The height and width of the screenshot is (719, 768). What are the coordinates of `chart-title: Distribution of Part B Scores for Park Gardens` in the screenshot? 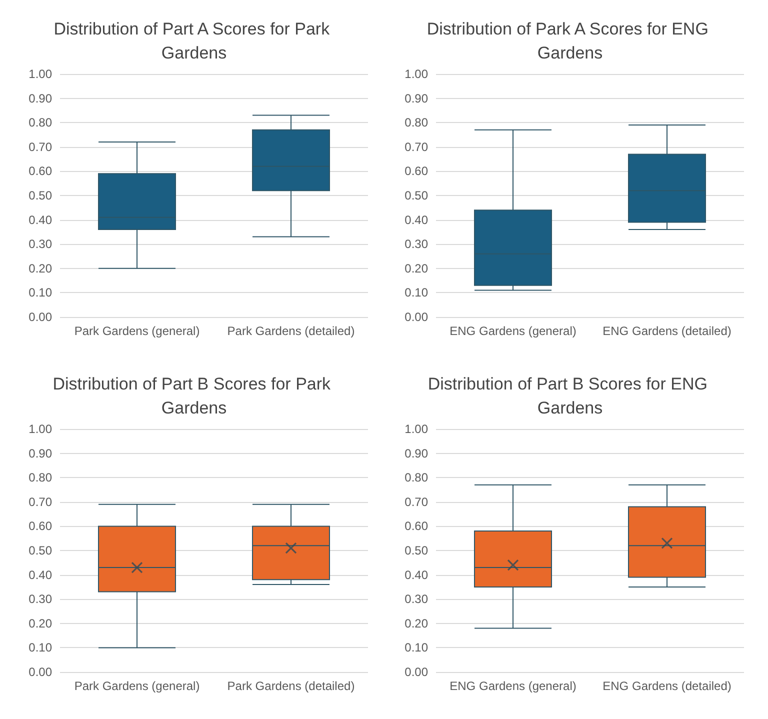 It's located at (194, 396).